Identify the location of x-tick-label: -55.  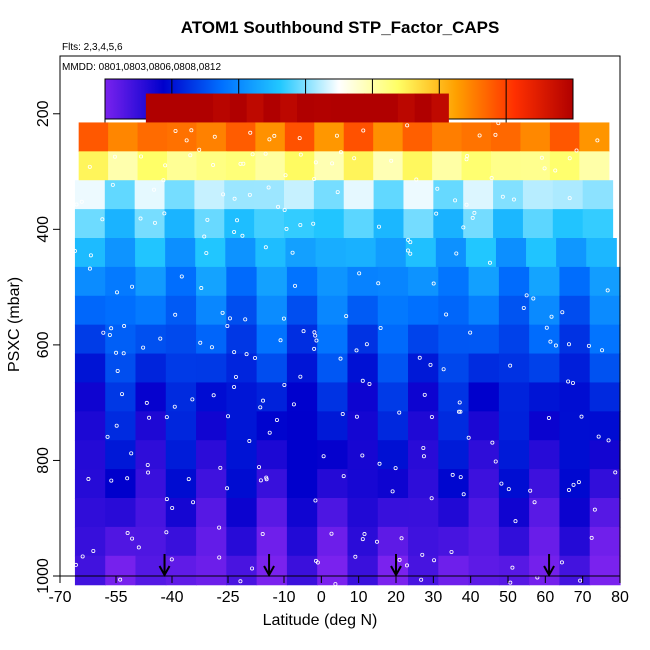
(115, 597).